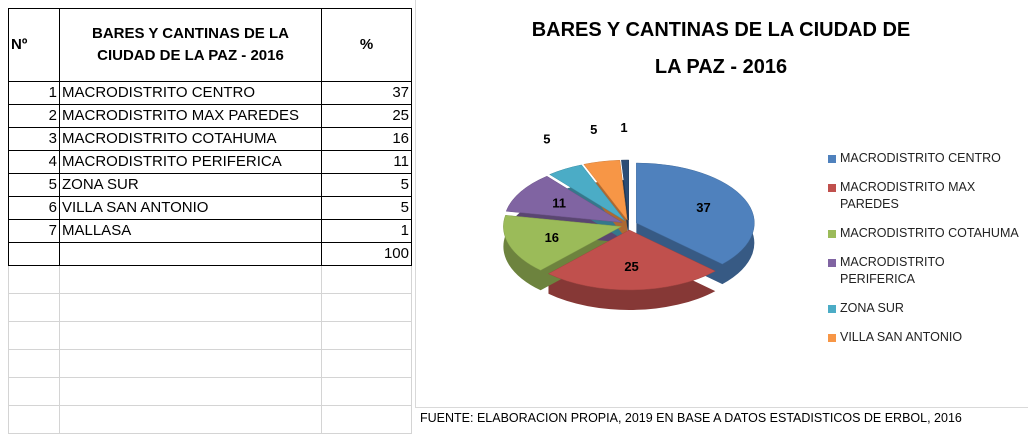 This screenshot has width=1028, height=434. Describe the element at coordinates (908, 195) in the screenshot. I see `legend-label: MACRODISTRITO MAX PAREDES` at that location.